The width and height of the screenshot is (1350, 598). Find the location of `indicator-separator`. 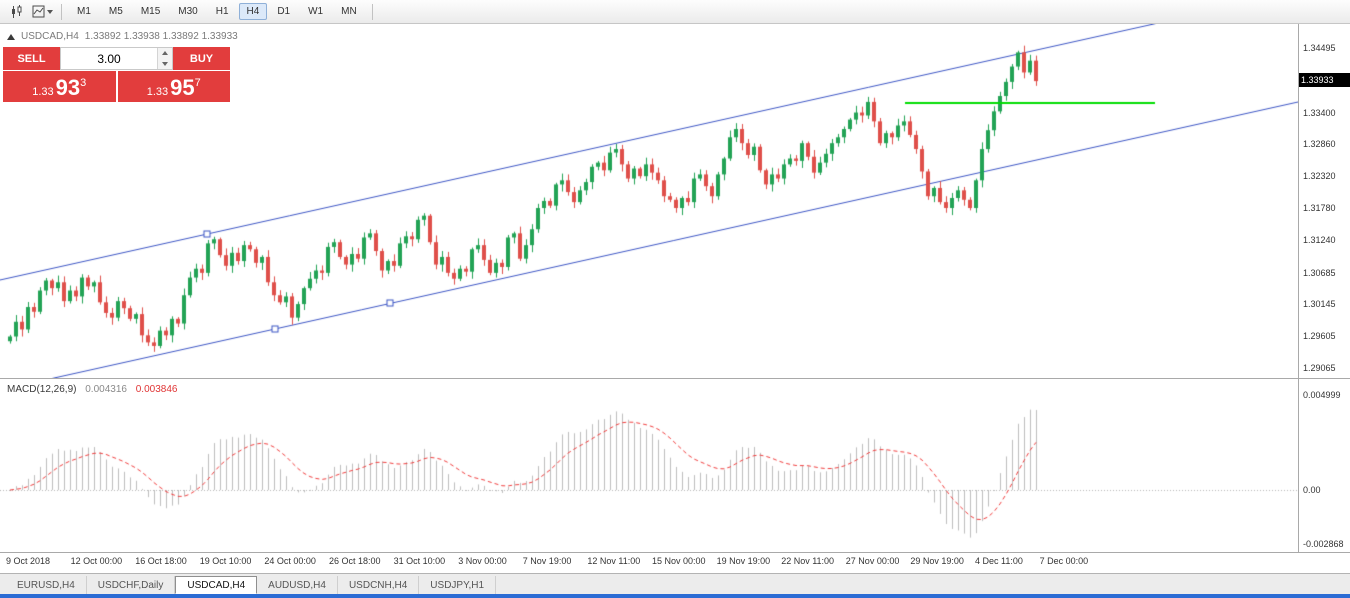

indicator-separator is located at coordinates (675, 378).